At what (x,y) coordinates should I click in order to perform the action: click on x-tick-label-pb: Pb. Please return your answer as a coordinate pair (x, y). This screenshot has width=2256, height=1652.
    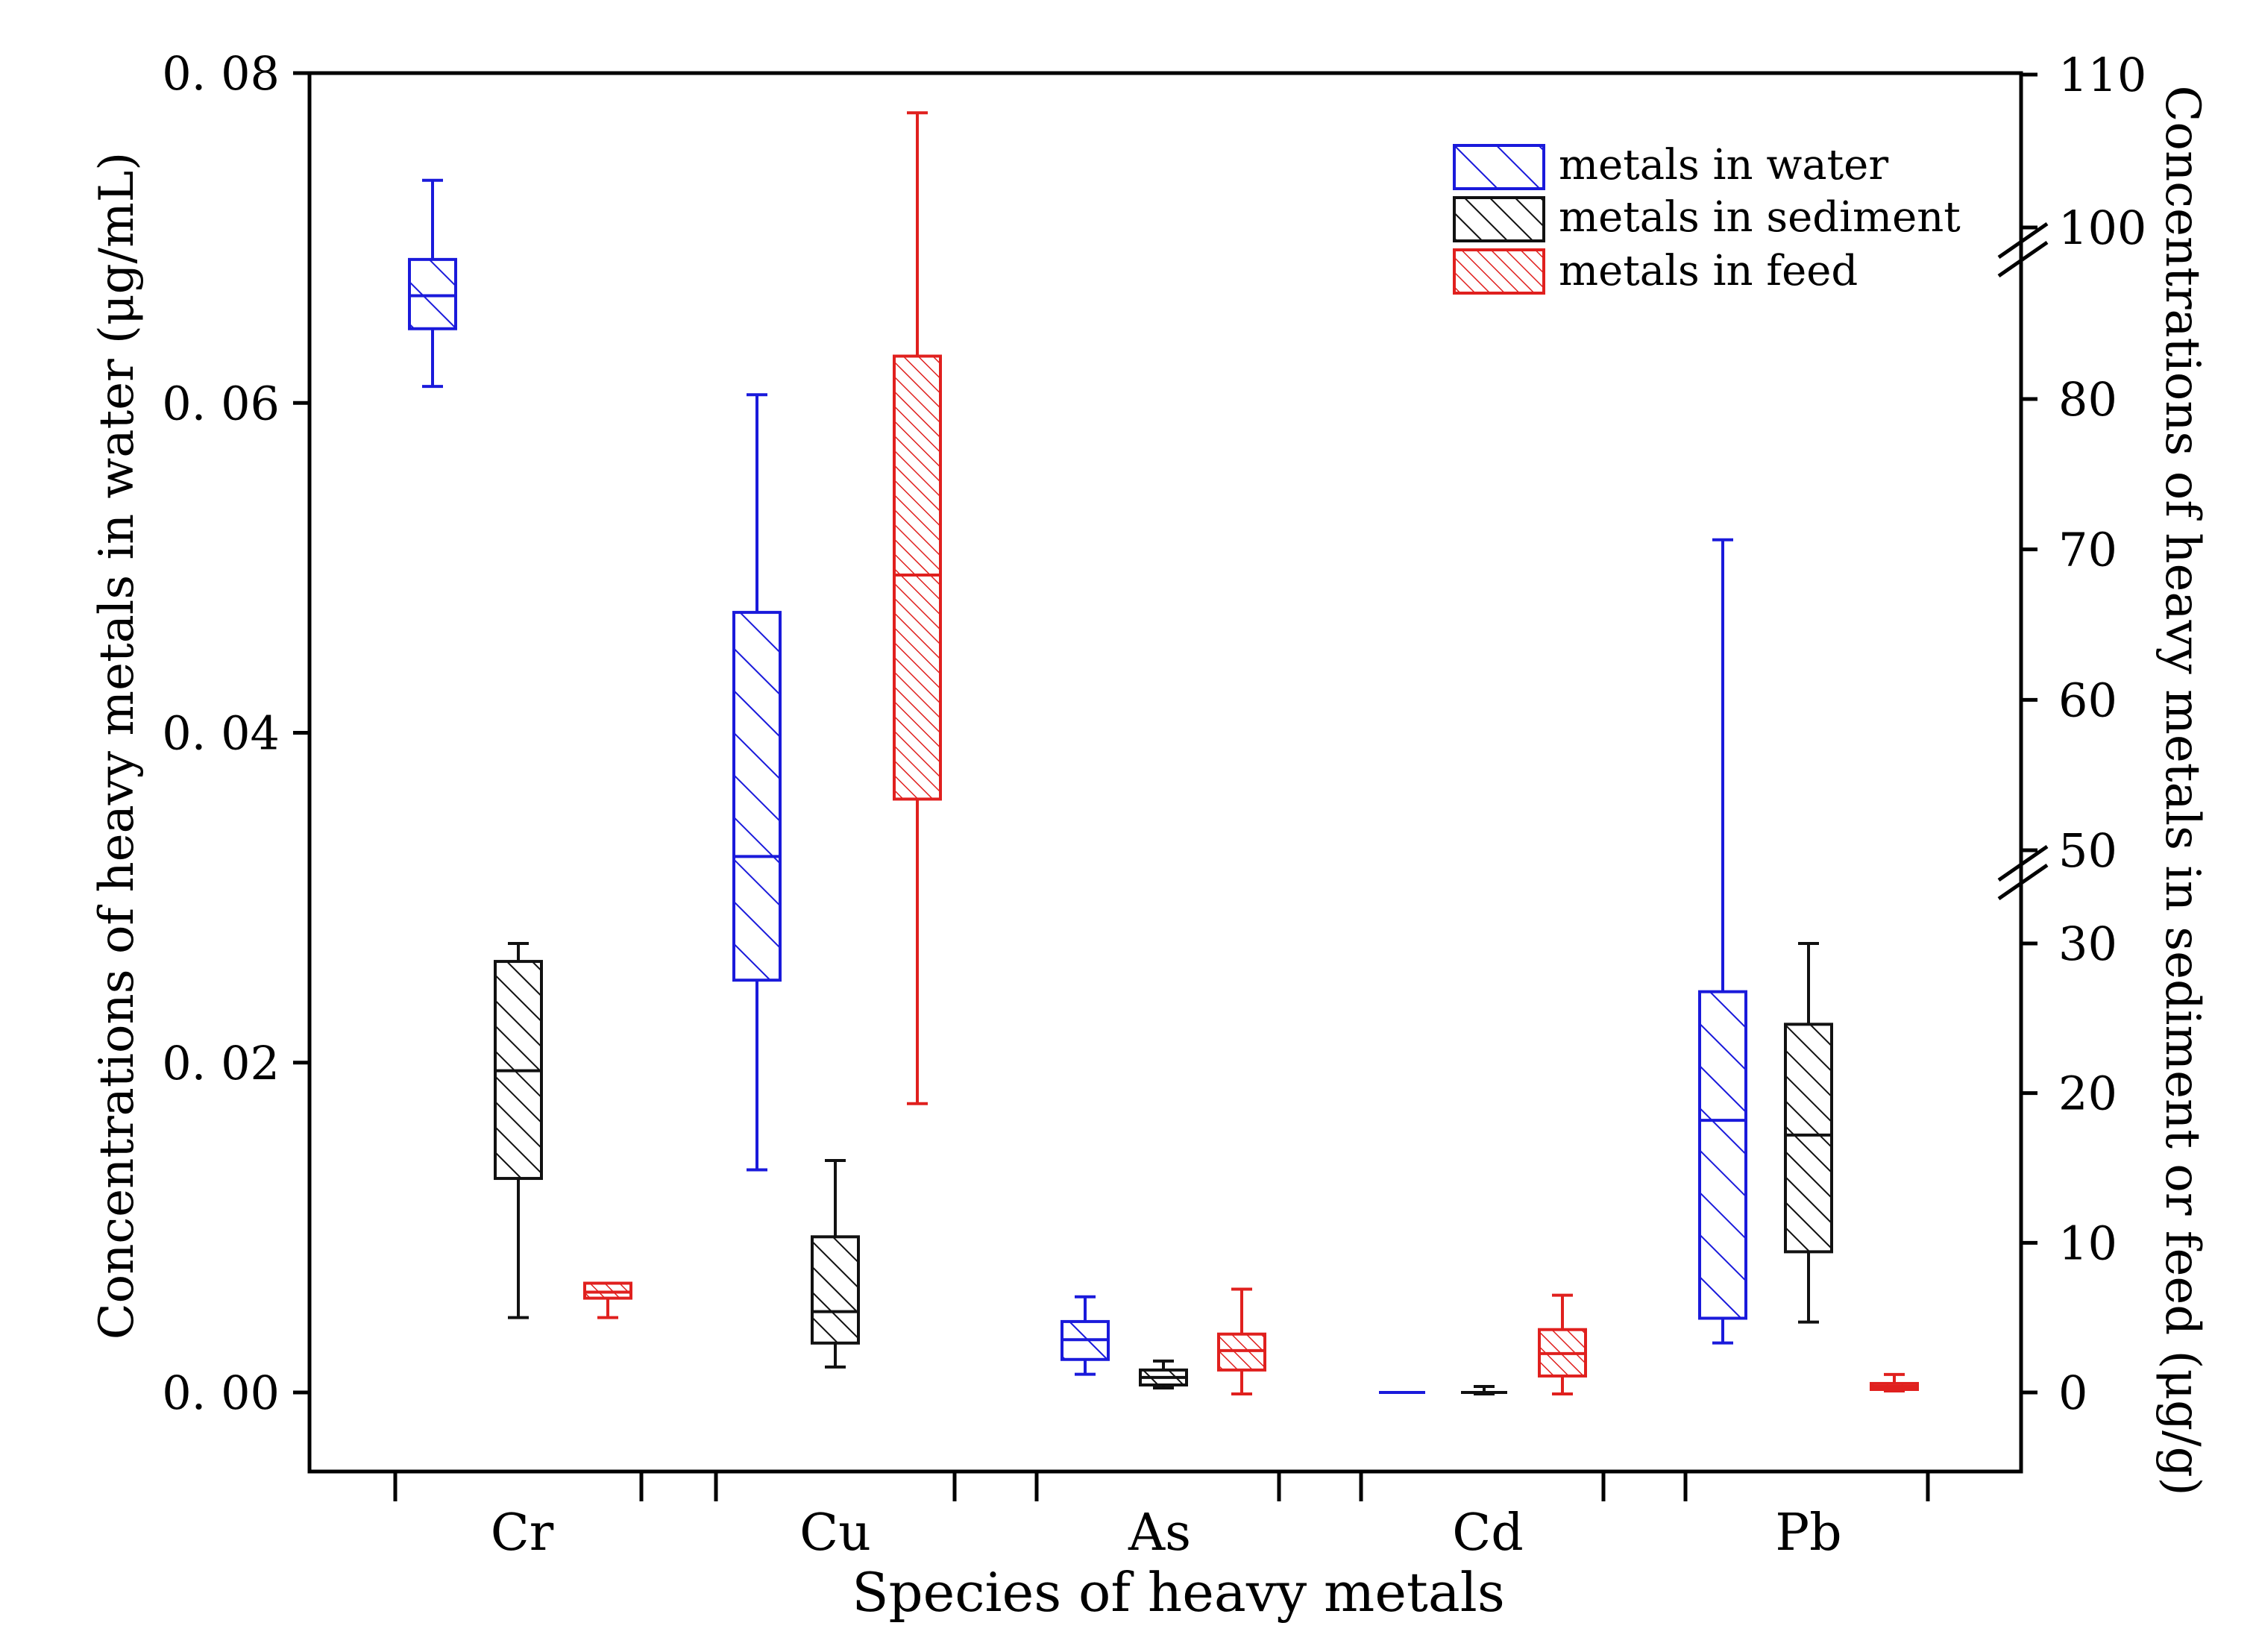
    Looking at the image, I should click on (1808, 1533).